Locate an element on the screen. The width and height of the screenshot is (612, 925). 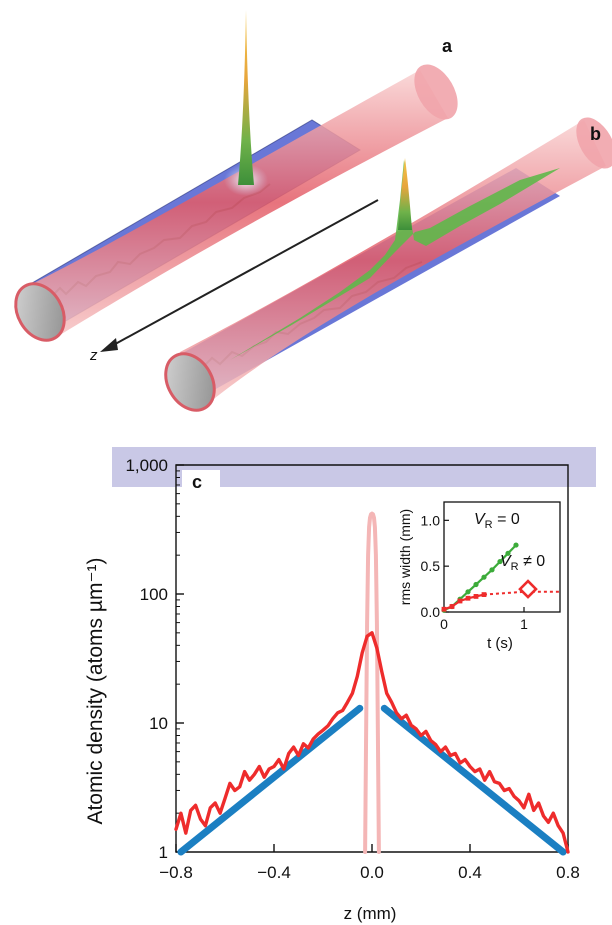
panel-c-label-box is located at coordinates (201, 480).